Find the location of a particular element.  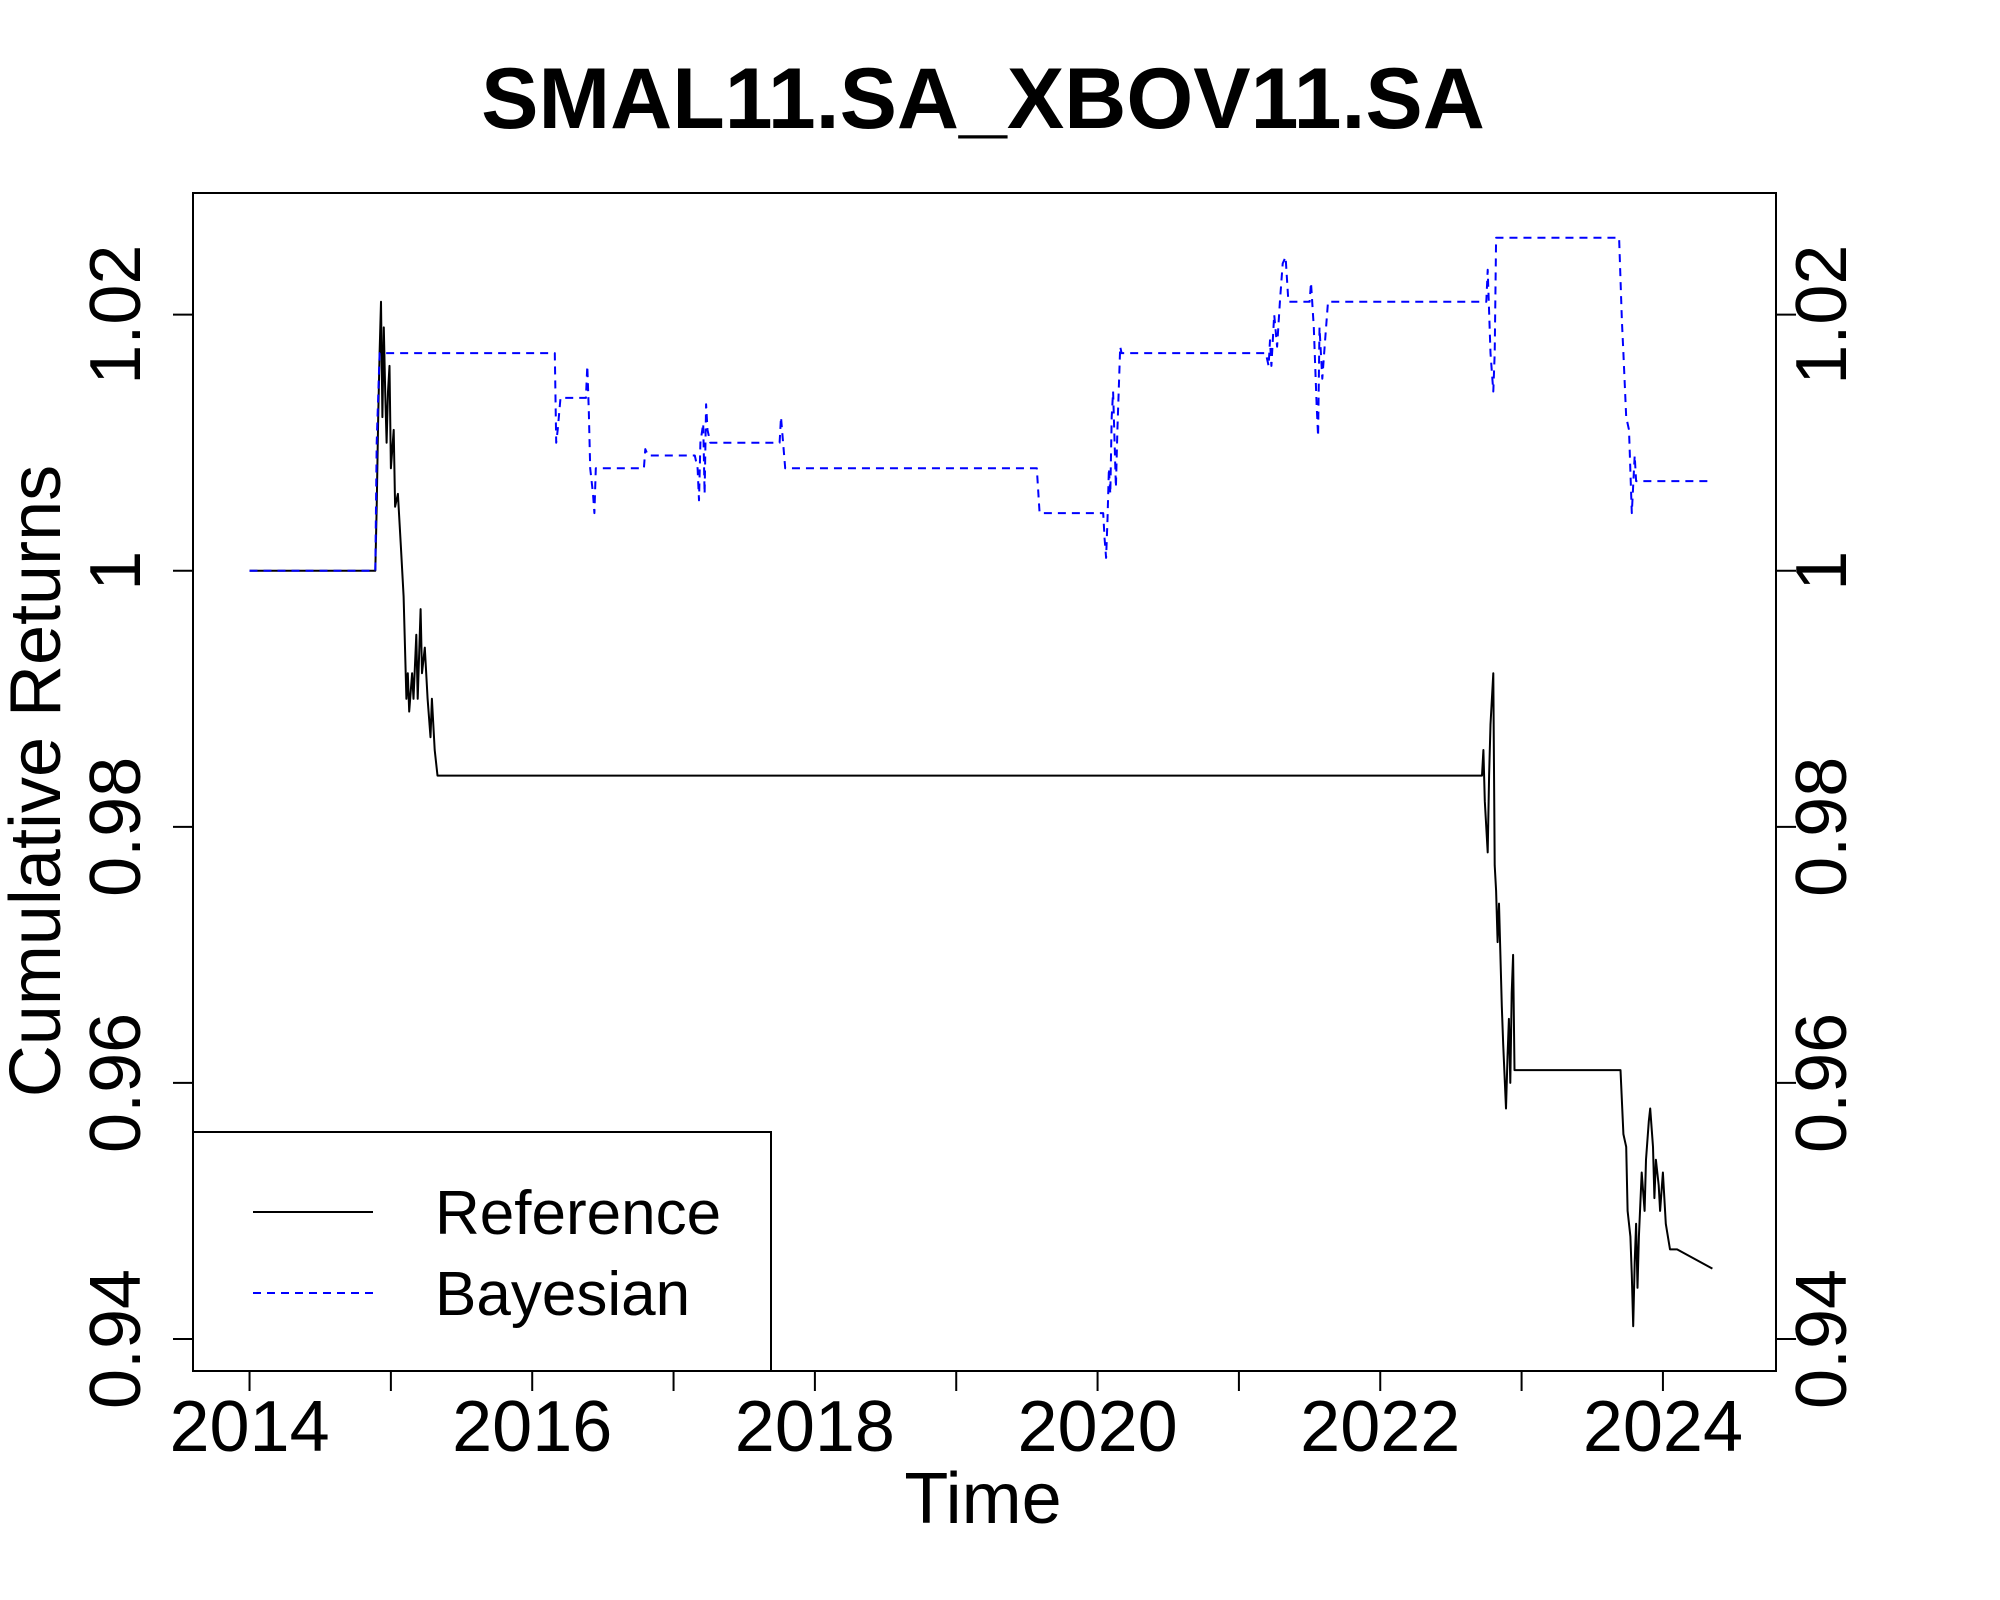

y-axis-left: 0.94 0.96 0.98 1 1.02 is located at coordinates (134, 827).